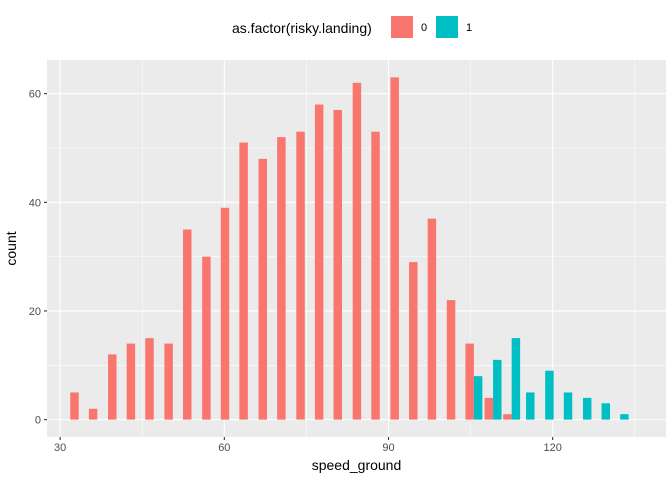 This screenshot has height=480, width=672. I want to click on x-tick-label: 60, so click(224, 448).